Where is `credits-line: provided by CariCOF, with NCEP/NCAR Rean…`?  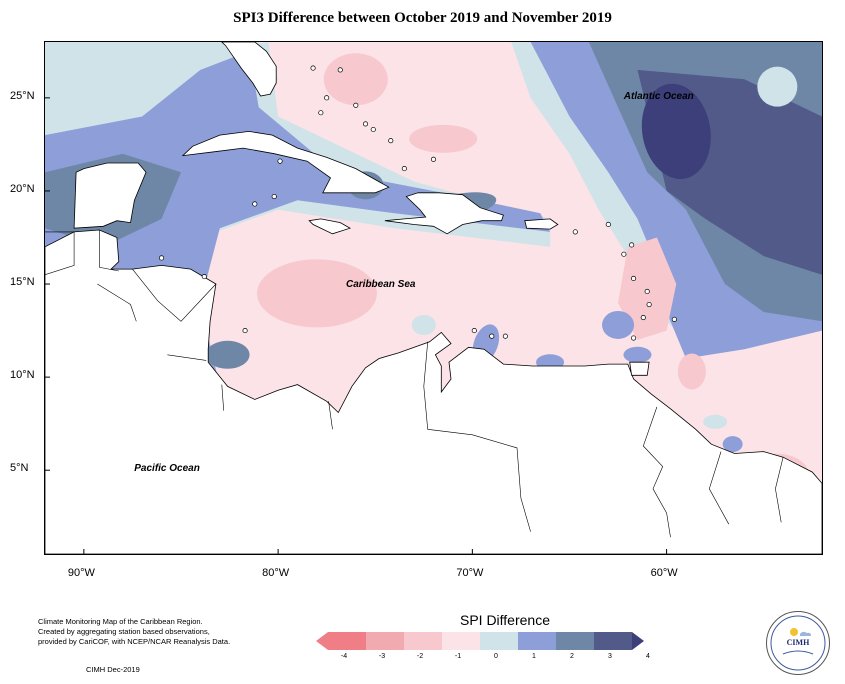
credits-line: provided by CariCOF, with NCEP/NCAR Rean… is located at coordinates (134, 641).